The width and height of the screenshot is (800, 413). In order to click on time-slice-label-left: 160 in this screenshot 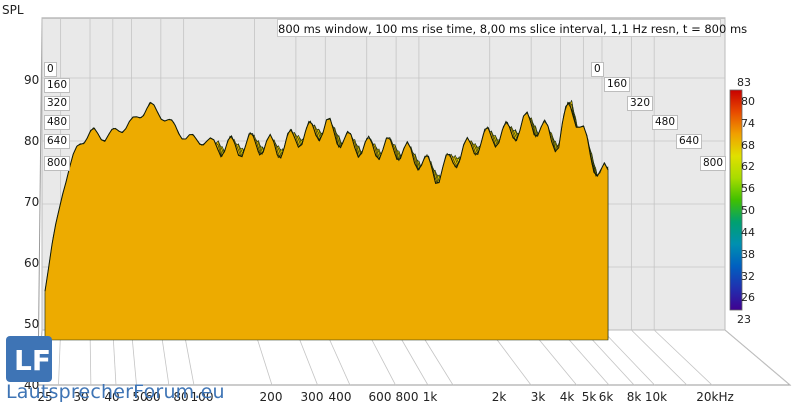, I will do `click(57, 85)`.